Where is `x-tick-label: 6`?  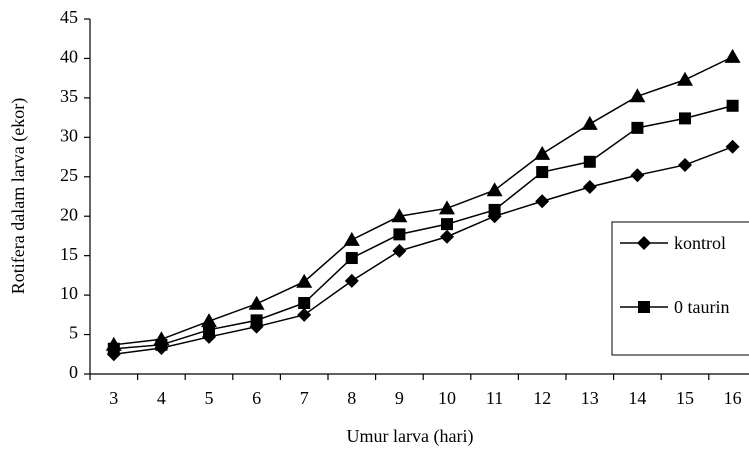
x-tick-label: 6 is located at coordinates (256, 398).